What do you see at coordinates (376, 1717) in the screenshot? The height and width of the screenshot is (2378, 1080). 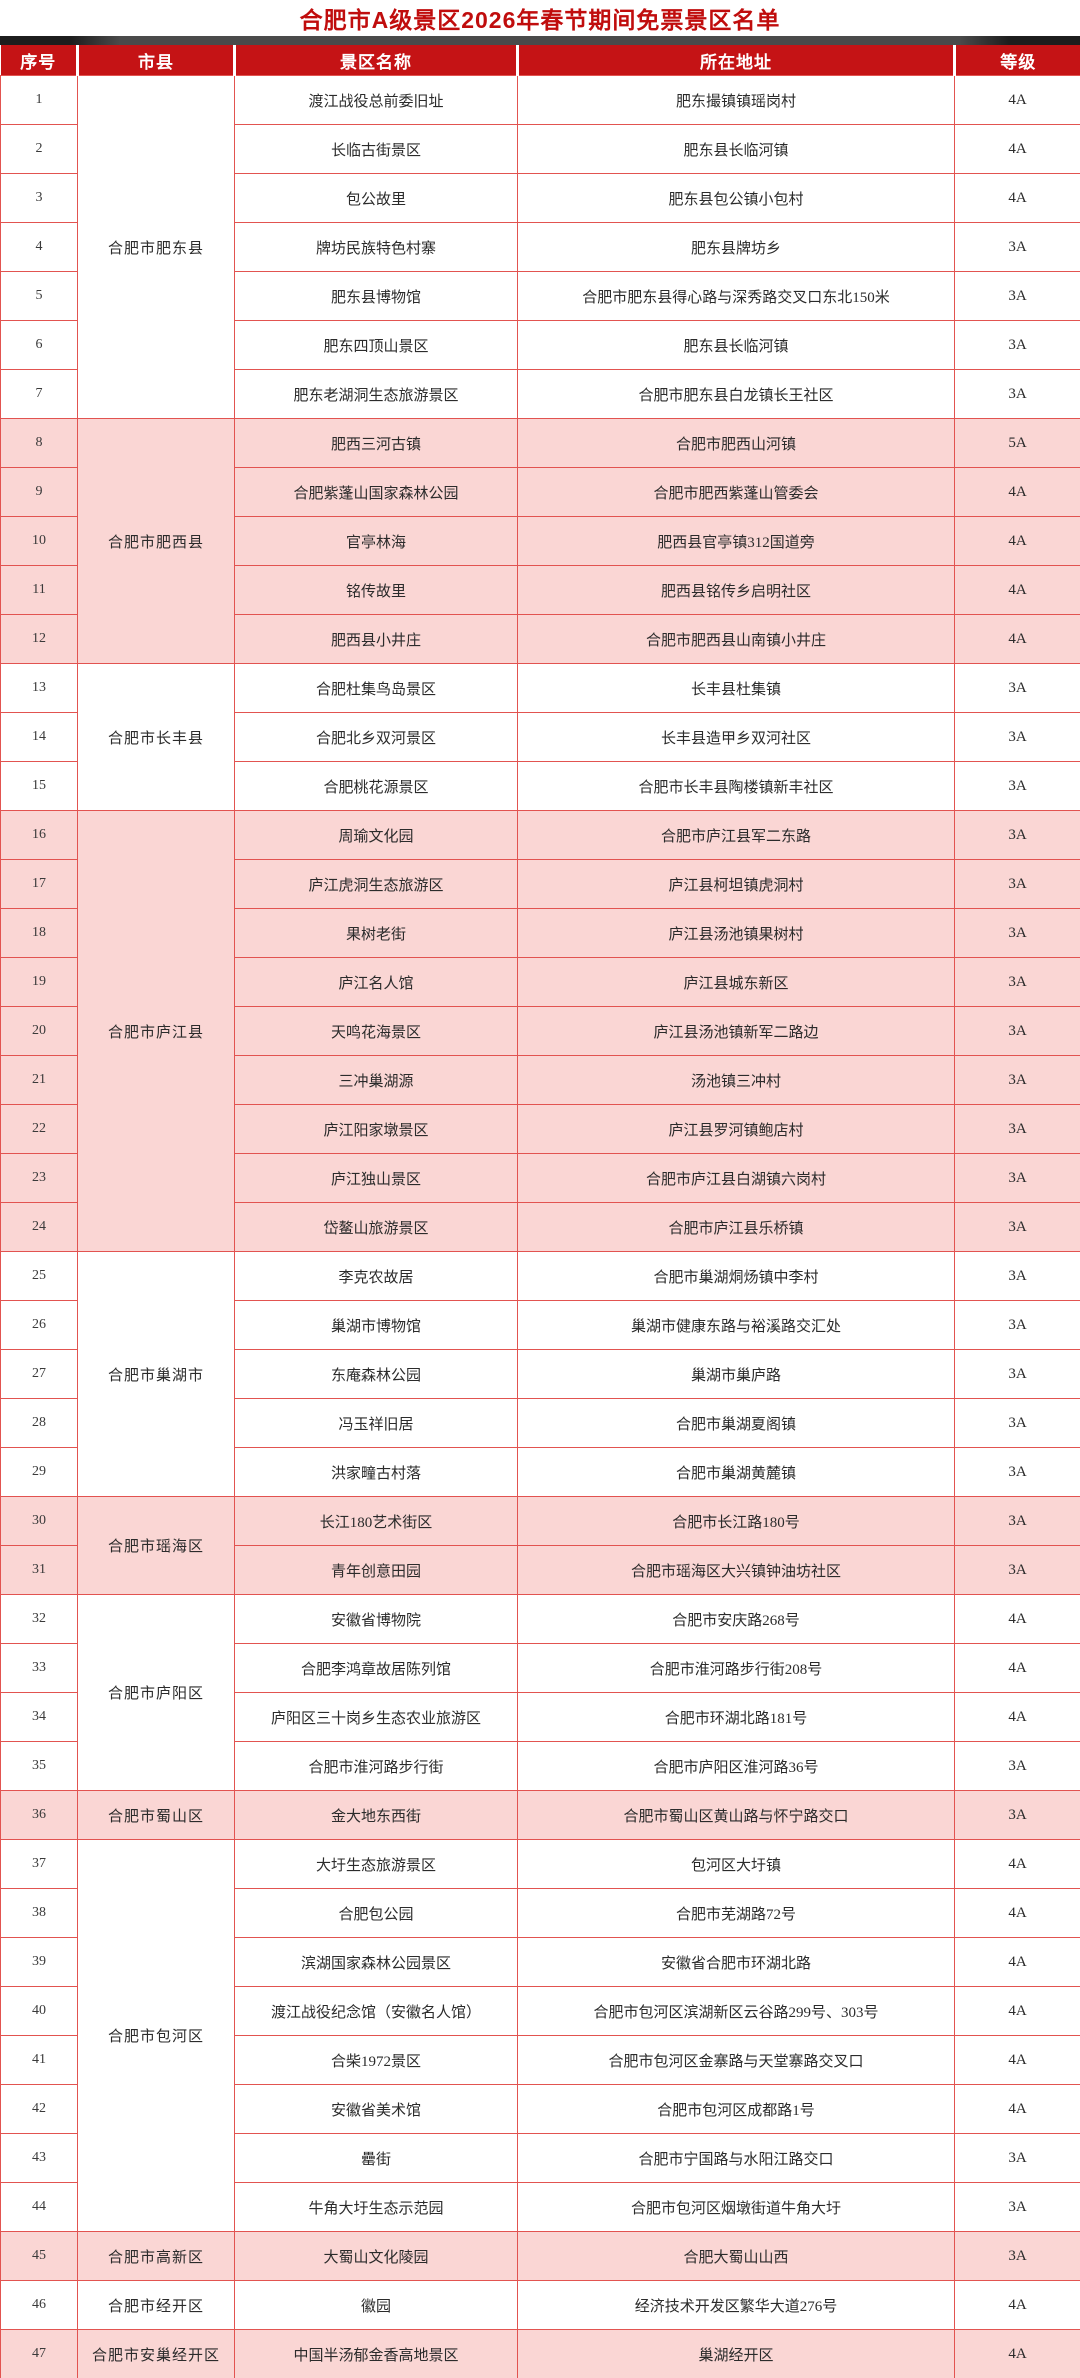 I see `scenic-name-cell: 庐阳区三十岗乡生态农业旅游区` at bounding box center [376, 1717].